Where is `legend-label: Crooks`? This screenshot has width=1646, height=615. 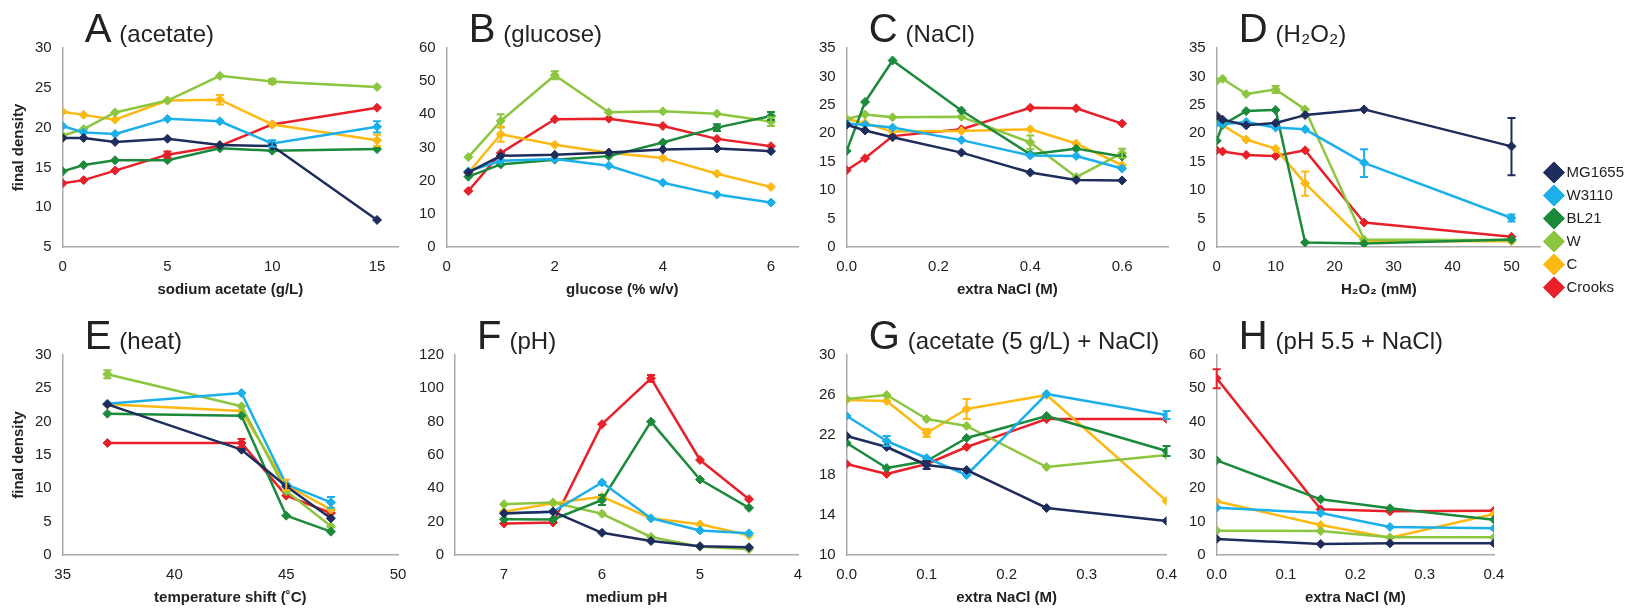
legend-label: Crooks is located at coordinates (1590, 286).